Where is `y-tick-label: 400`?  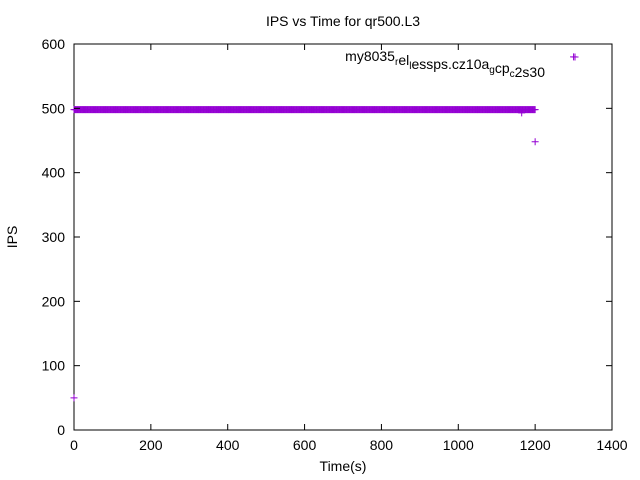 y-tick-label: 400 is located at coordinates (54, 173).